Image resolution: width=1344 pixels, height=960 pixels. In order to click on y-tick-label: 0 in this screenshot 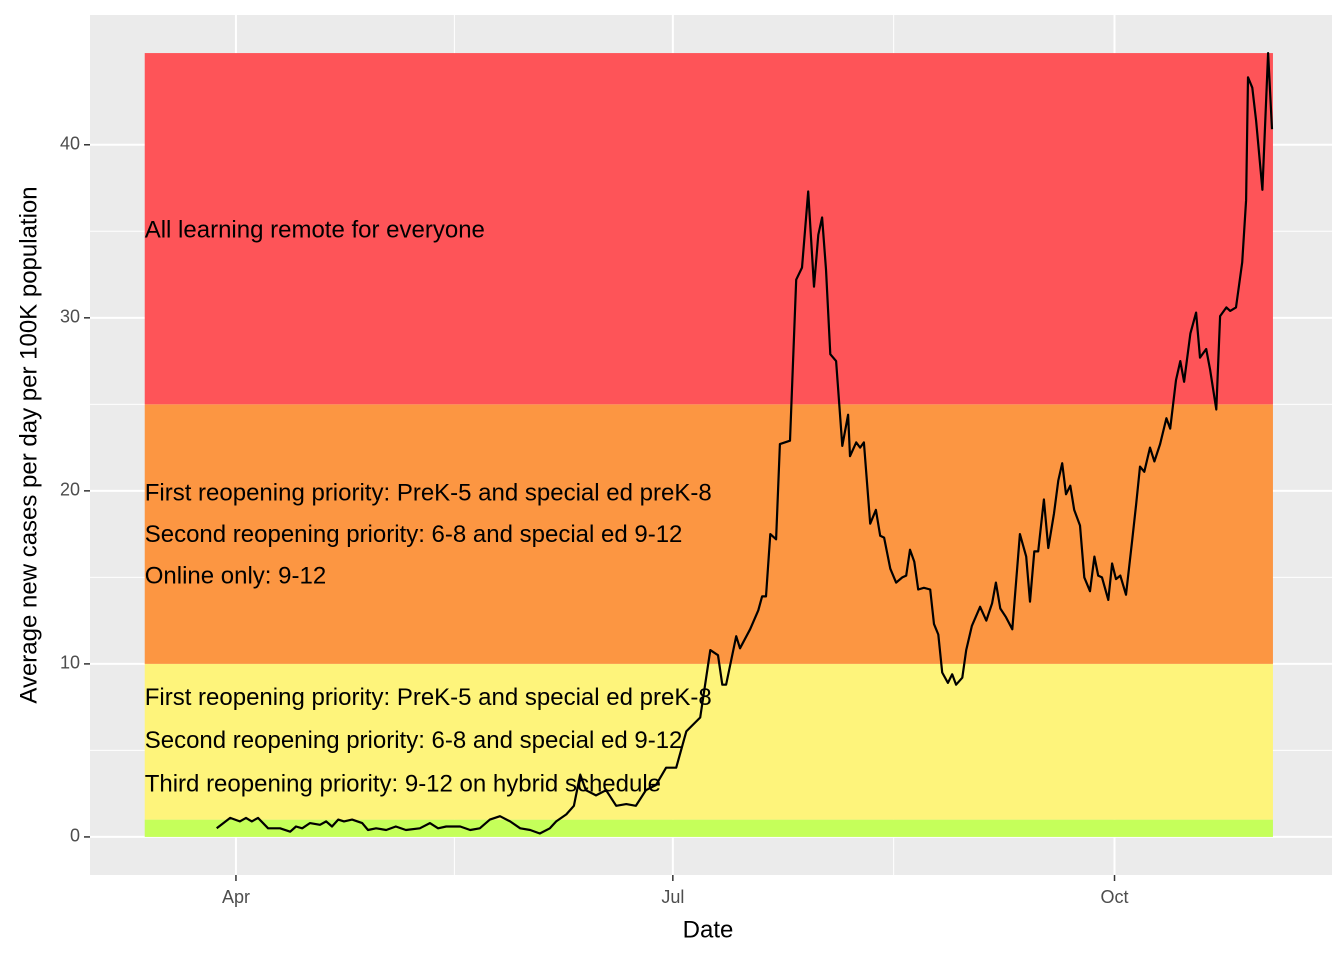, I will do `click(75, 836)`.